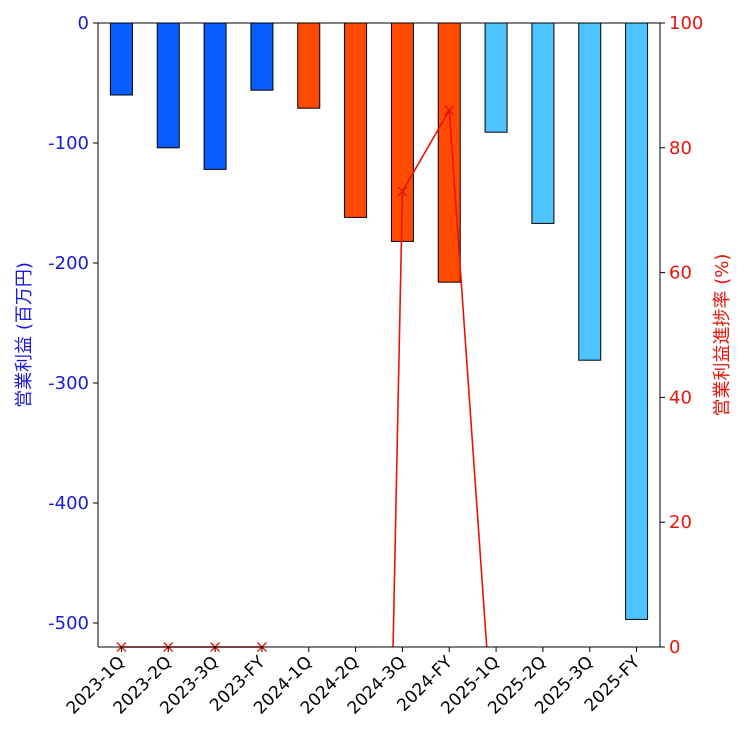  I want to click on bar-2023-3Q, so click(215, 96).